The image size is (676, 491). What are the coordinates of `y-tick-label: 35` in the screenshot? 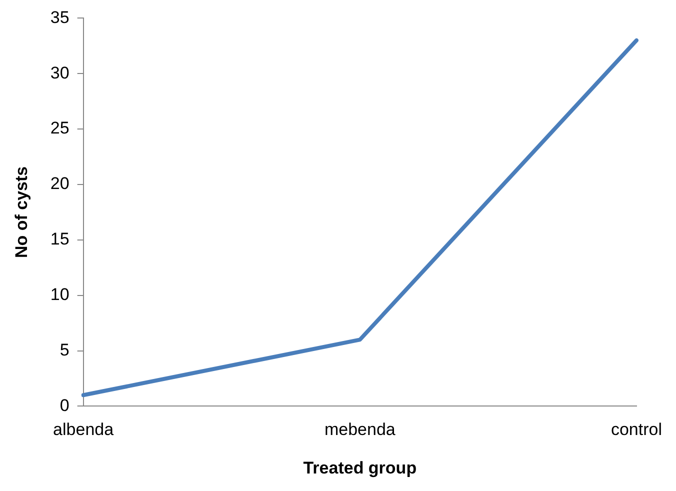 It's located at (60, 17).